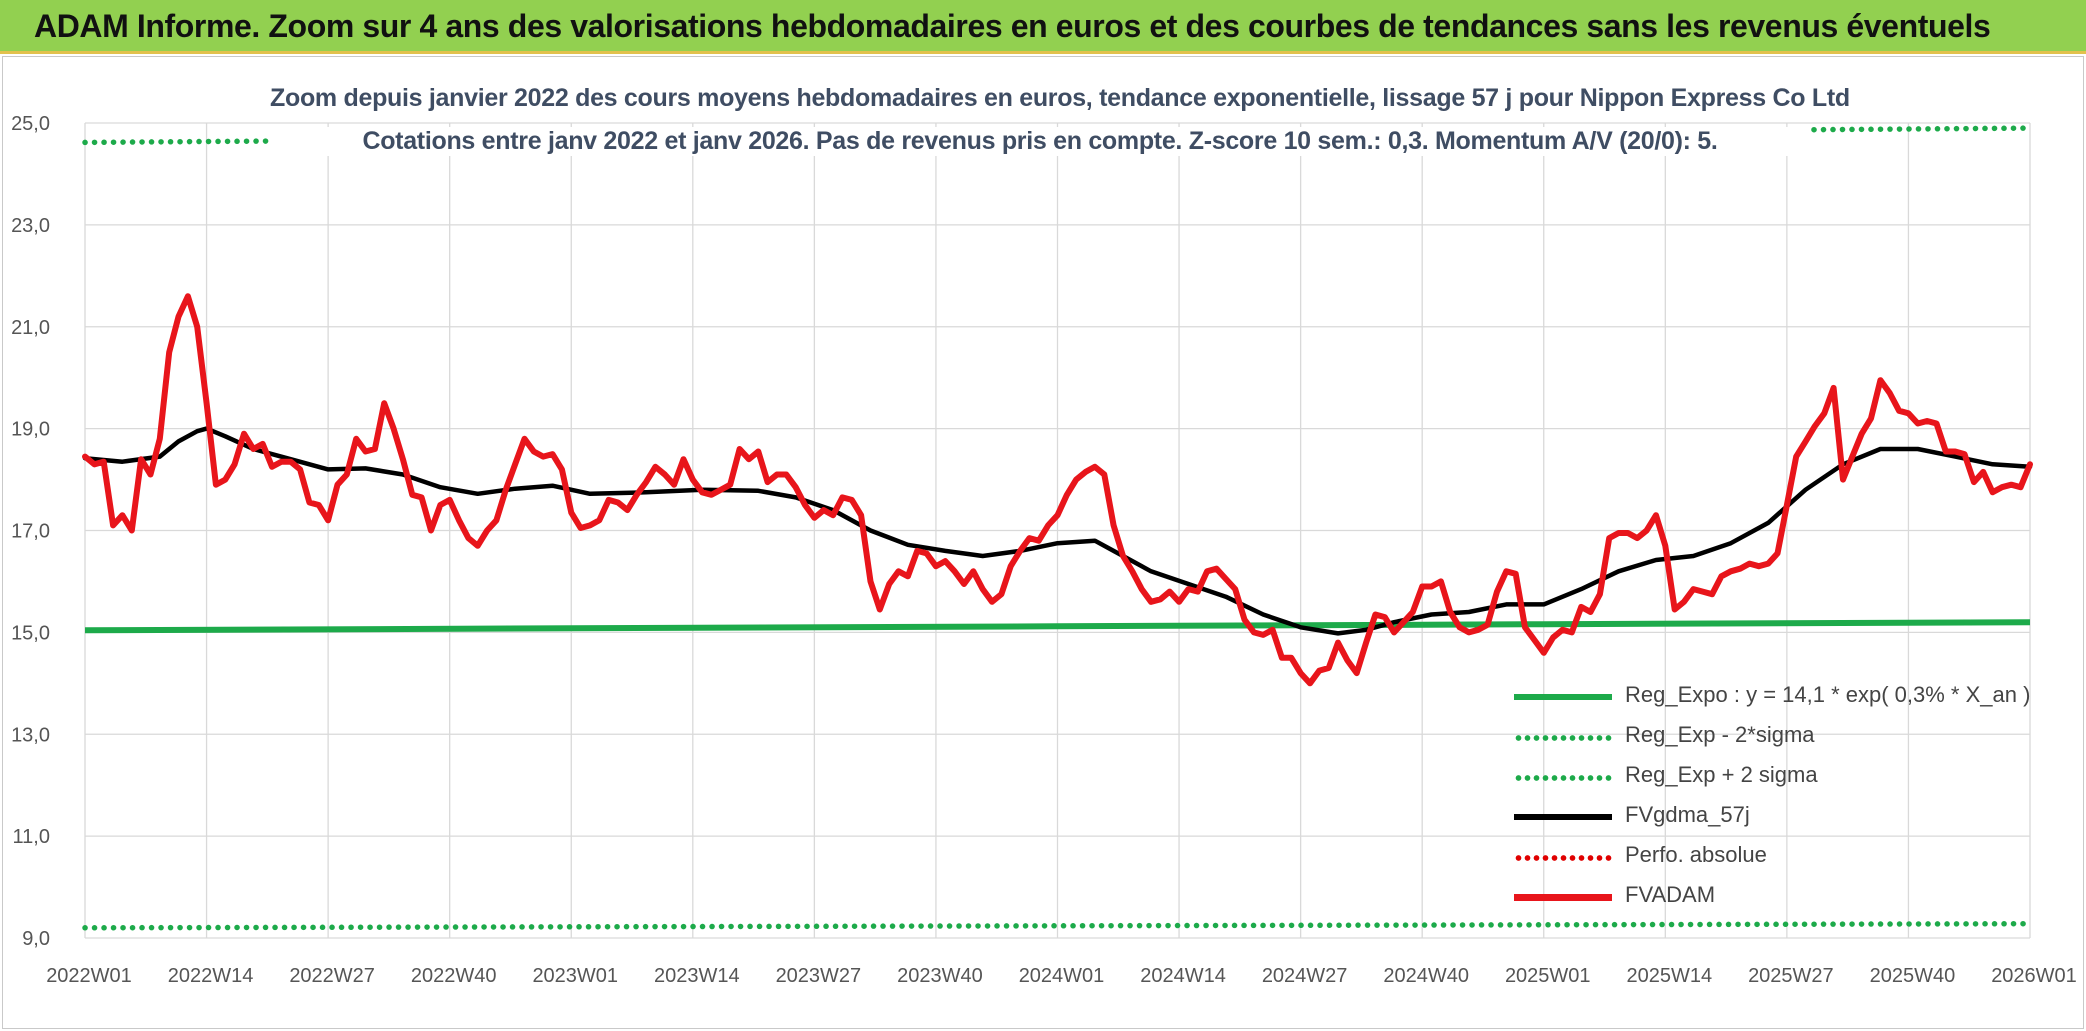 The width and height of the screenshot is (2086, 1031). Describe the element at coordinates (30, 532) in the screenshot. I see `y-tick-label: 17,0` at that location.